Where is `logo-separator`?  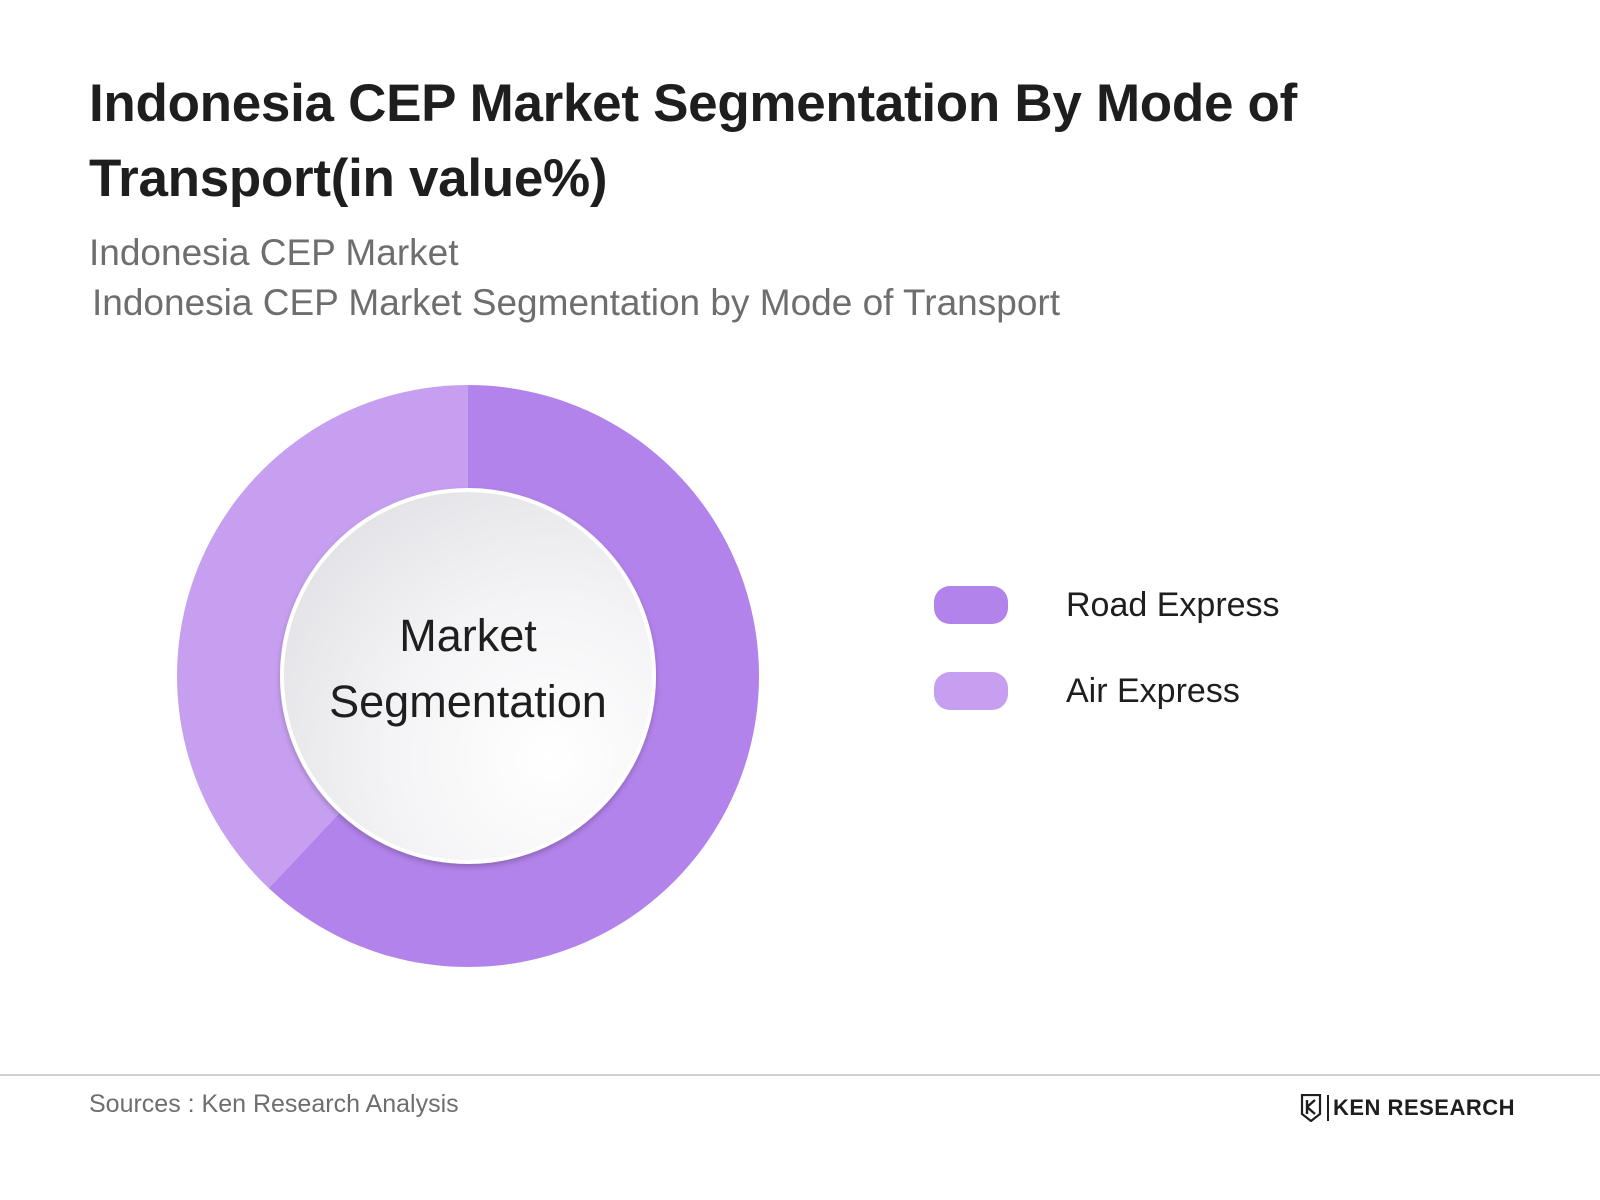 logo-separator is located at coordinates (1328, 1108).